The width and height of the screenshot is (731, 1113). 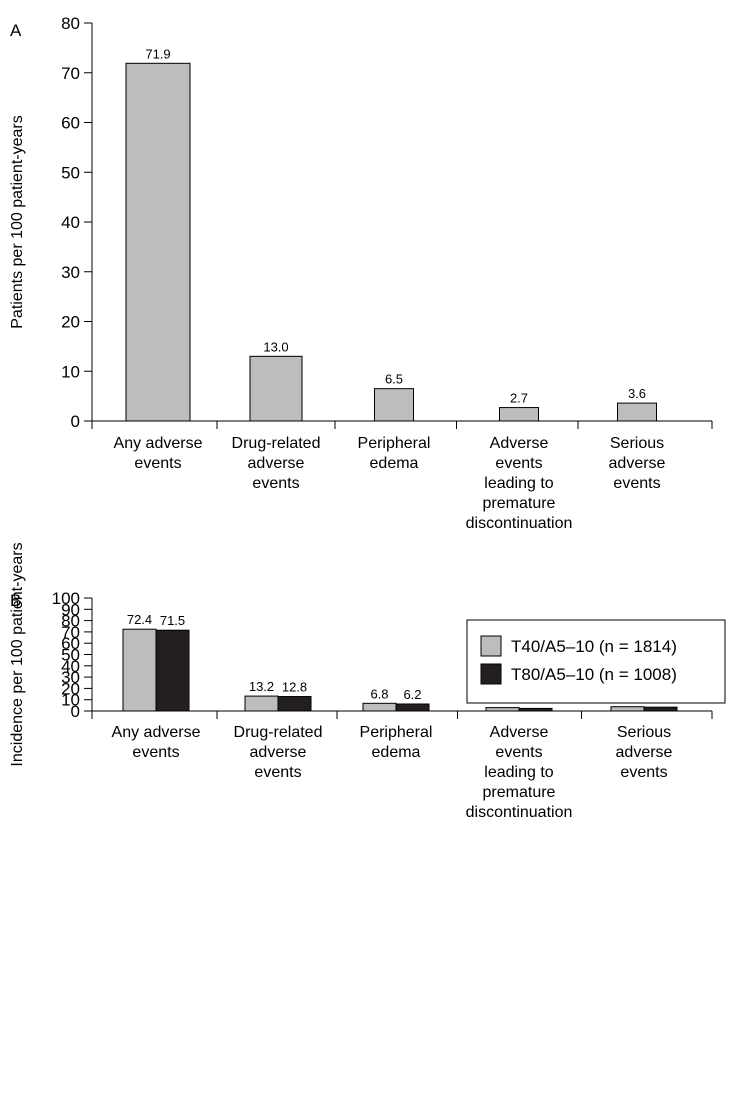 I want to click on data-label: 6.8, so click(x=379, y=693).